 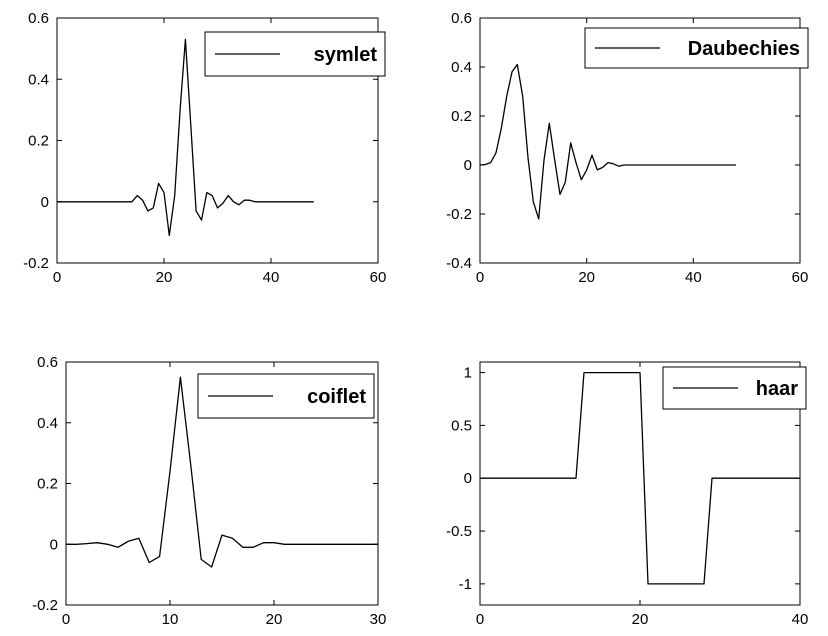 I want to click on series-line-haar, so click(x=640, y=478).